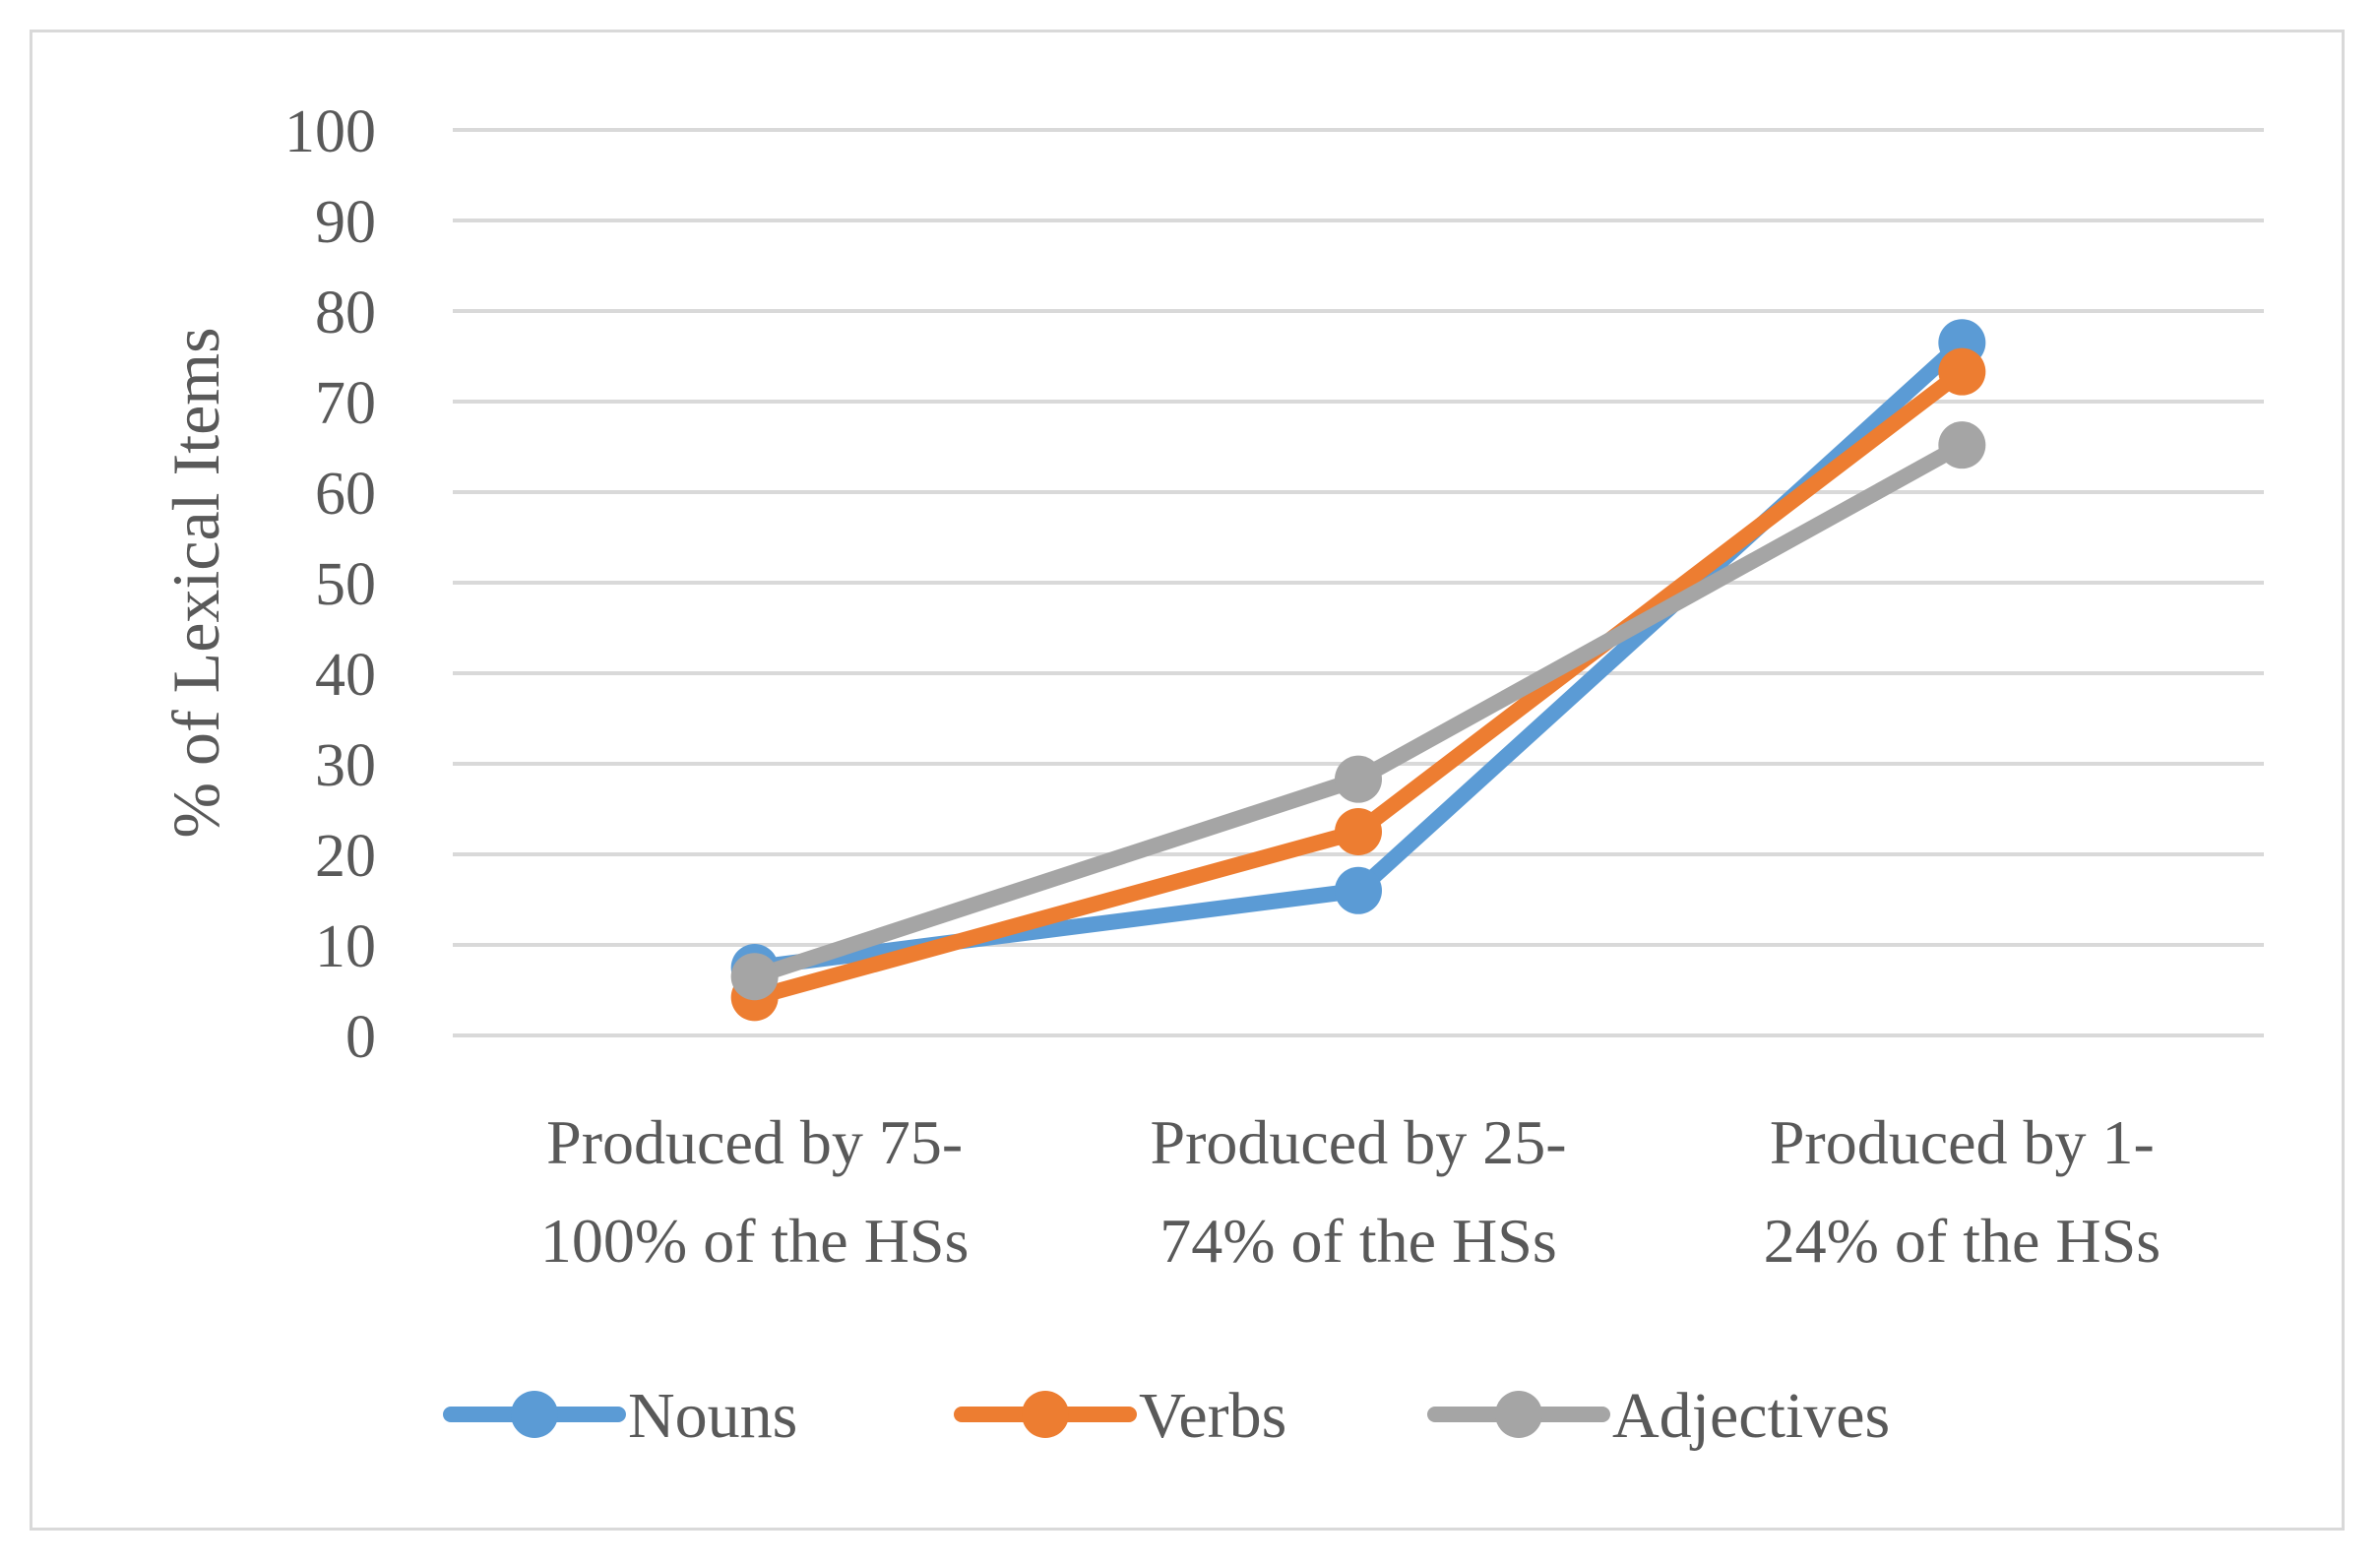 The image size is (2380, 1564). Describe the element at coordinates (345, 675) in the screenshot. I see `y-tick-label: 40` at that location.